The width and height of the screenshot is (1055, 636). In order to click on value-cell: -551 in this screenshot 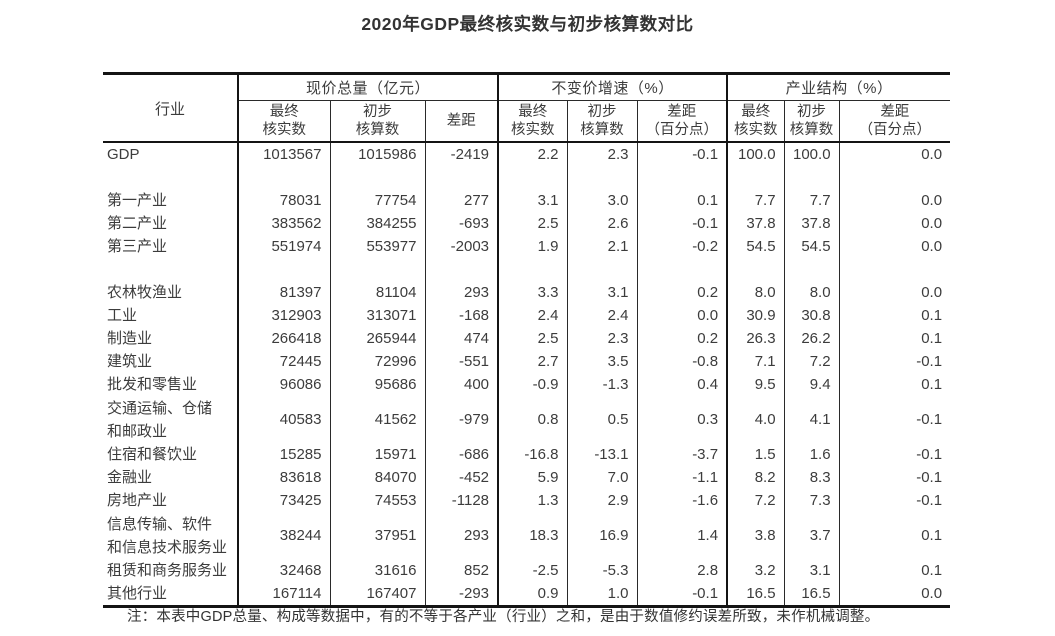, I will do `click(461, 361)`.